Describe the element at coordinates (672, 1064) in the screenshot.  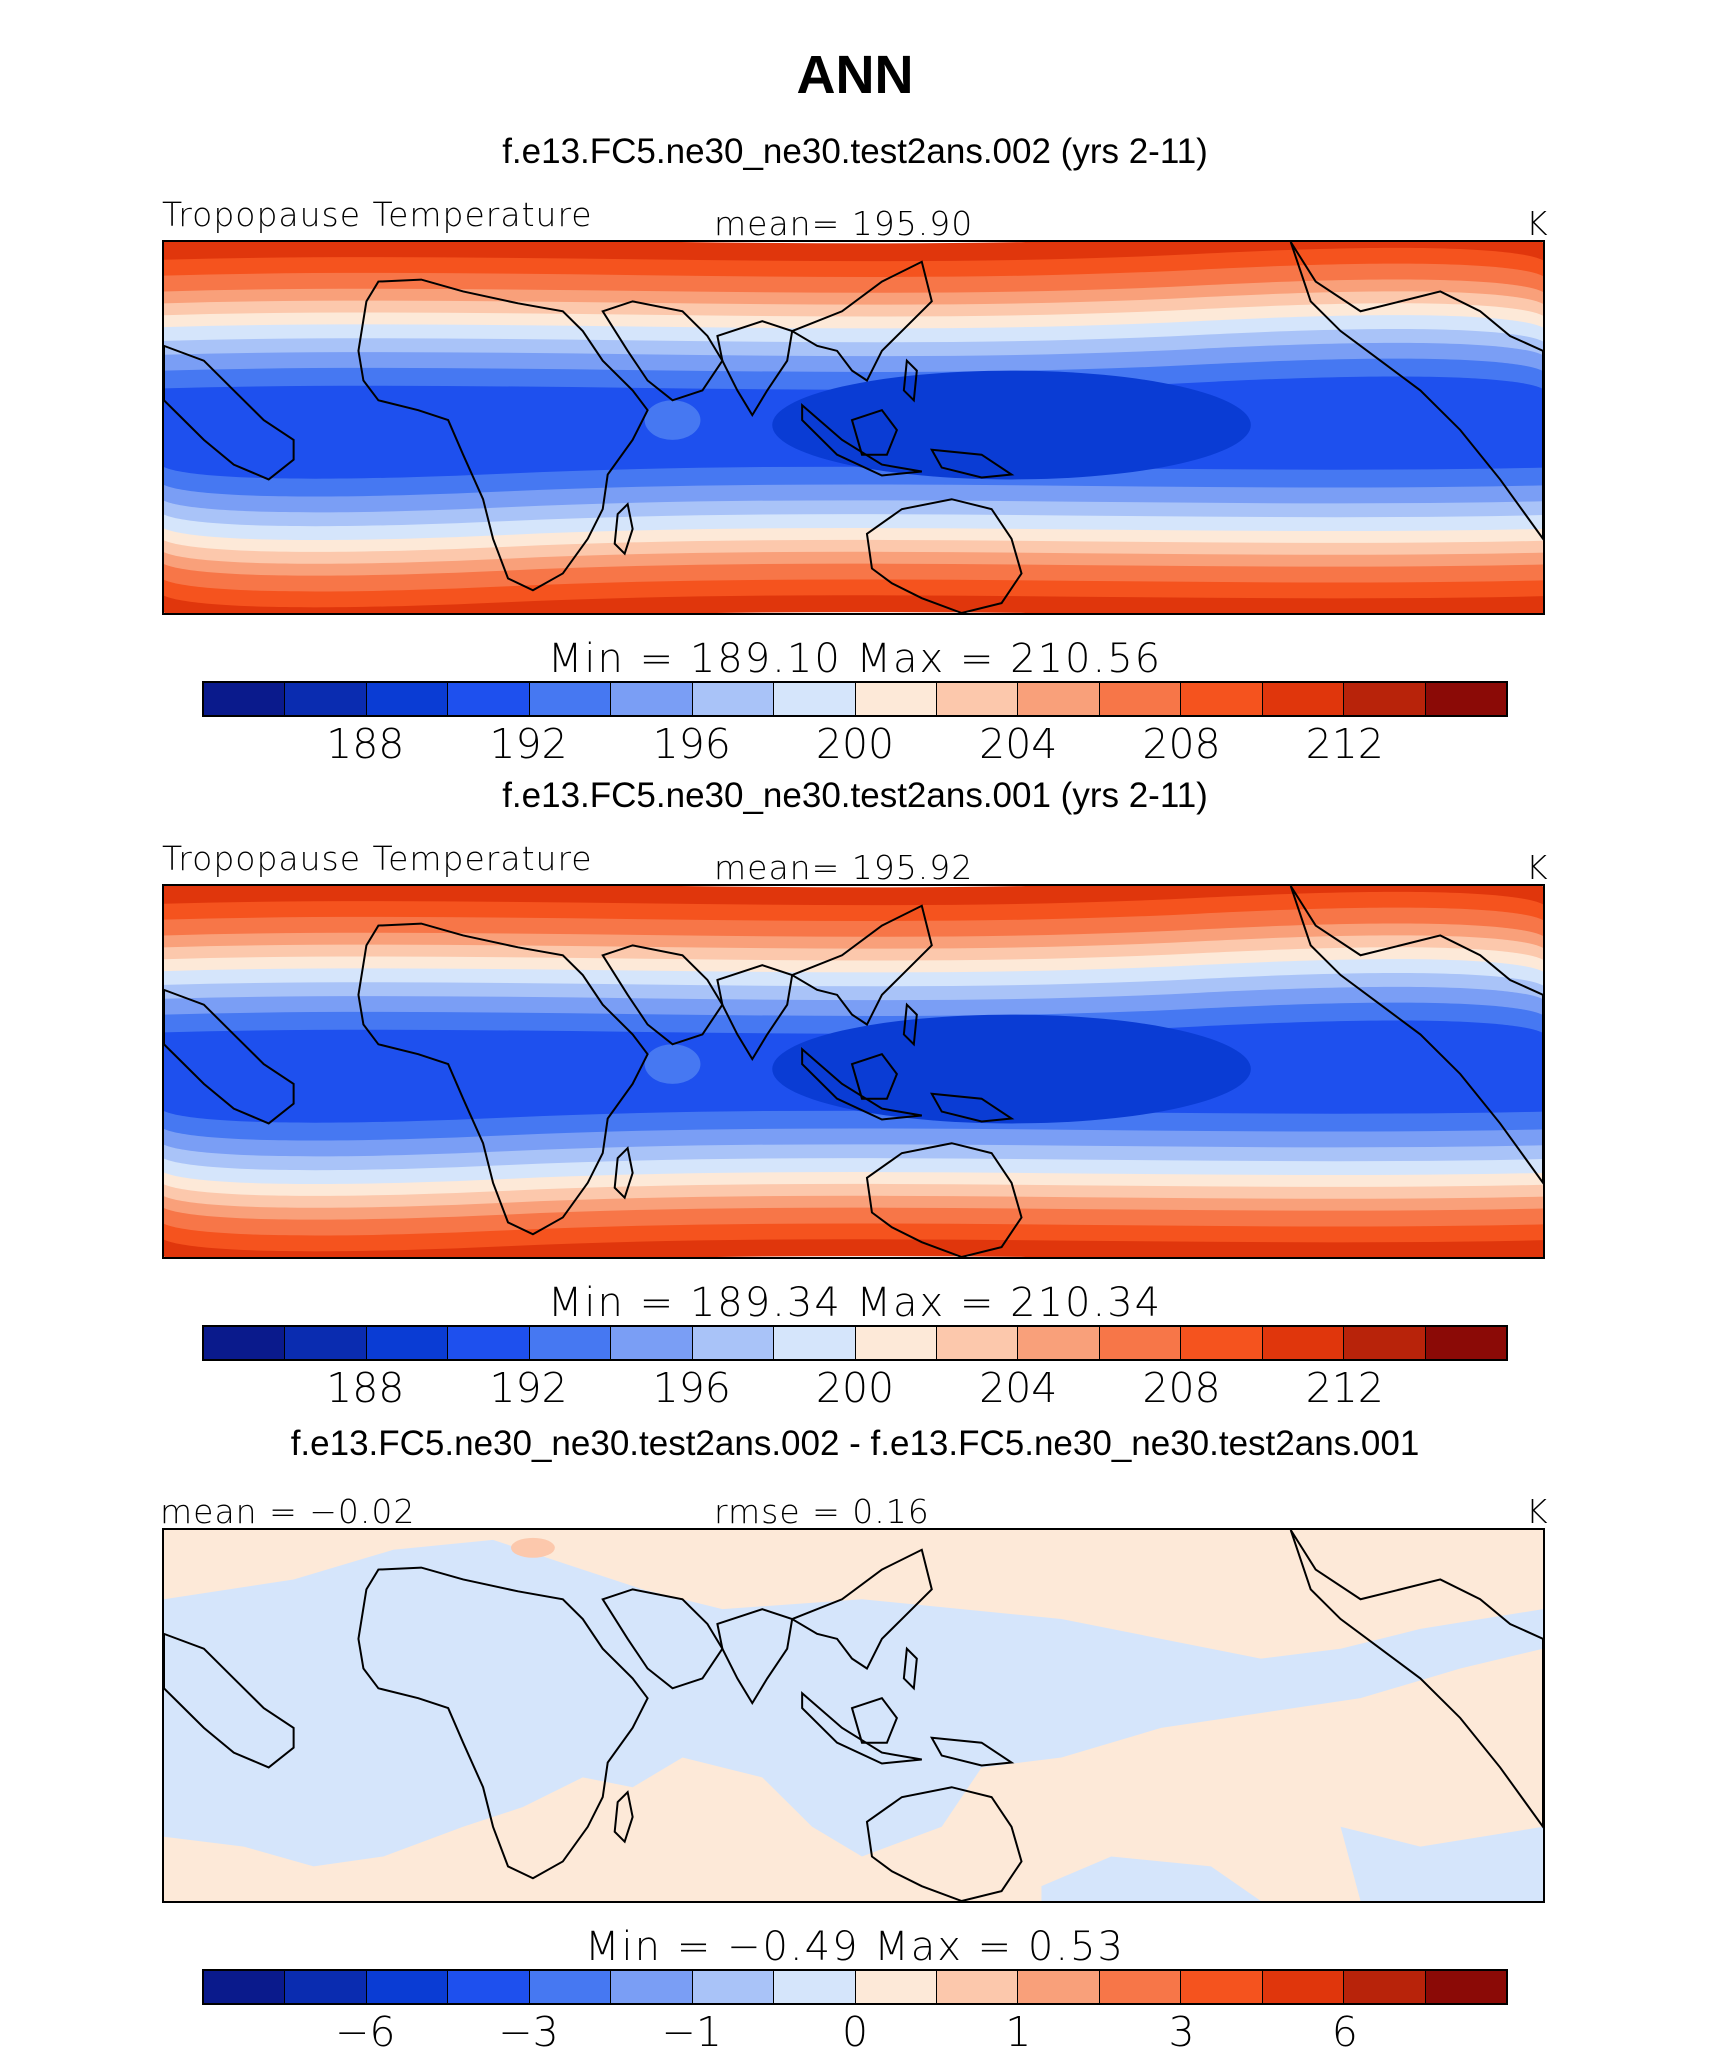
I see `warm-anomaly` at that location.